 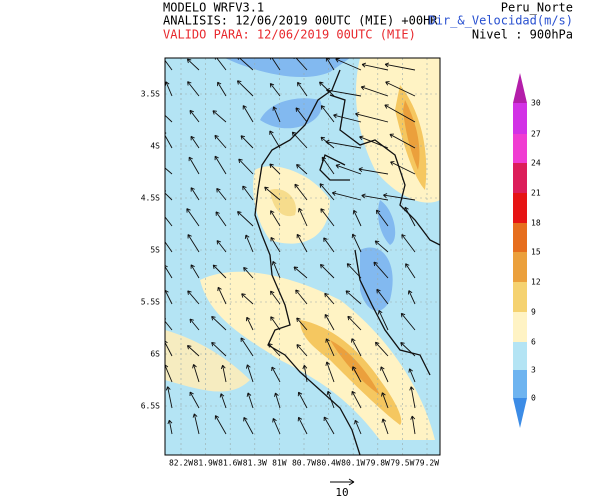 I want to click on lat-label: 4S, so click(x=155, y=146).